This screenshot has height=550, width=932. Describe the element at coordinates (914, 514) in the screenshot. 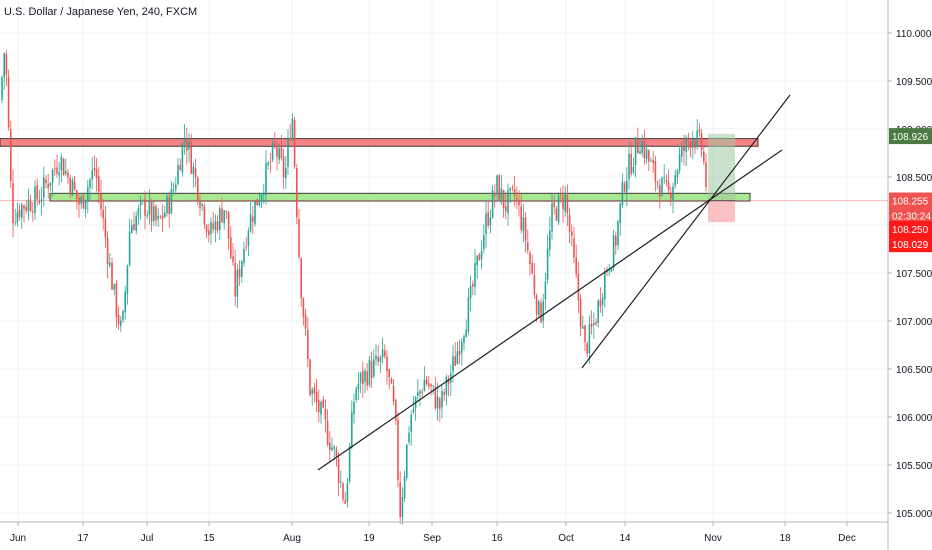

I see `y-tick-label: 105.000` at that location.